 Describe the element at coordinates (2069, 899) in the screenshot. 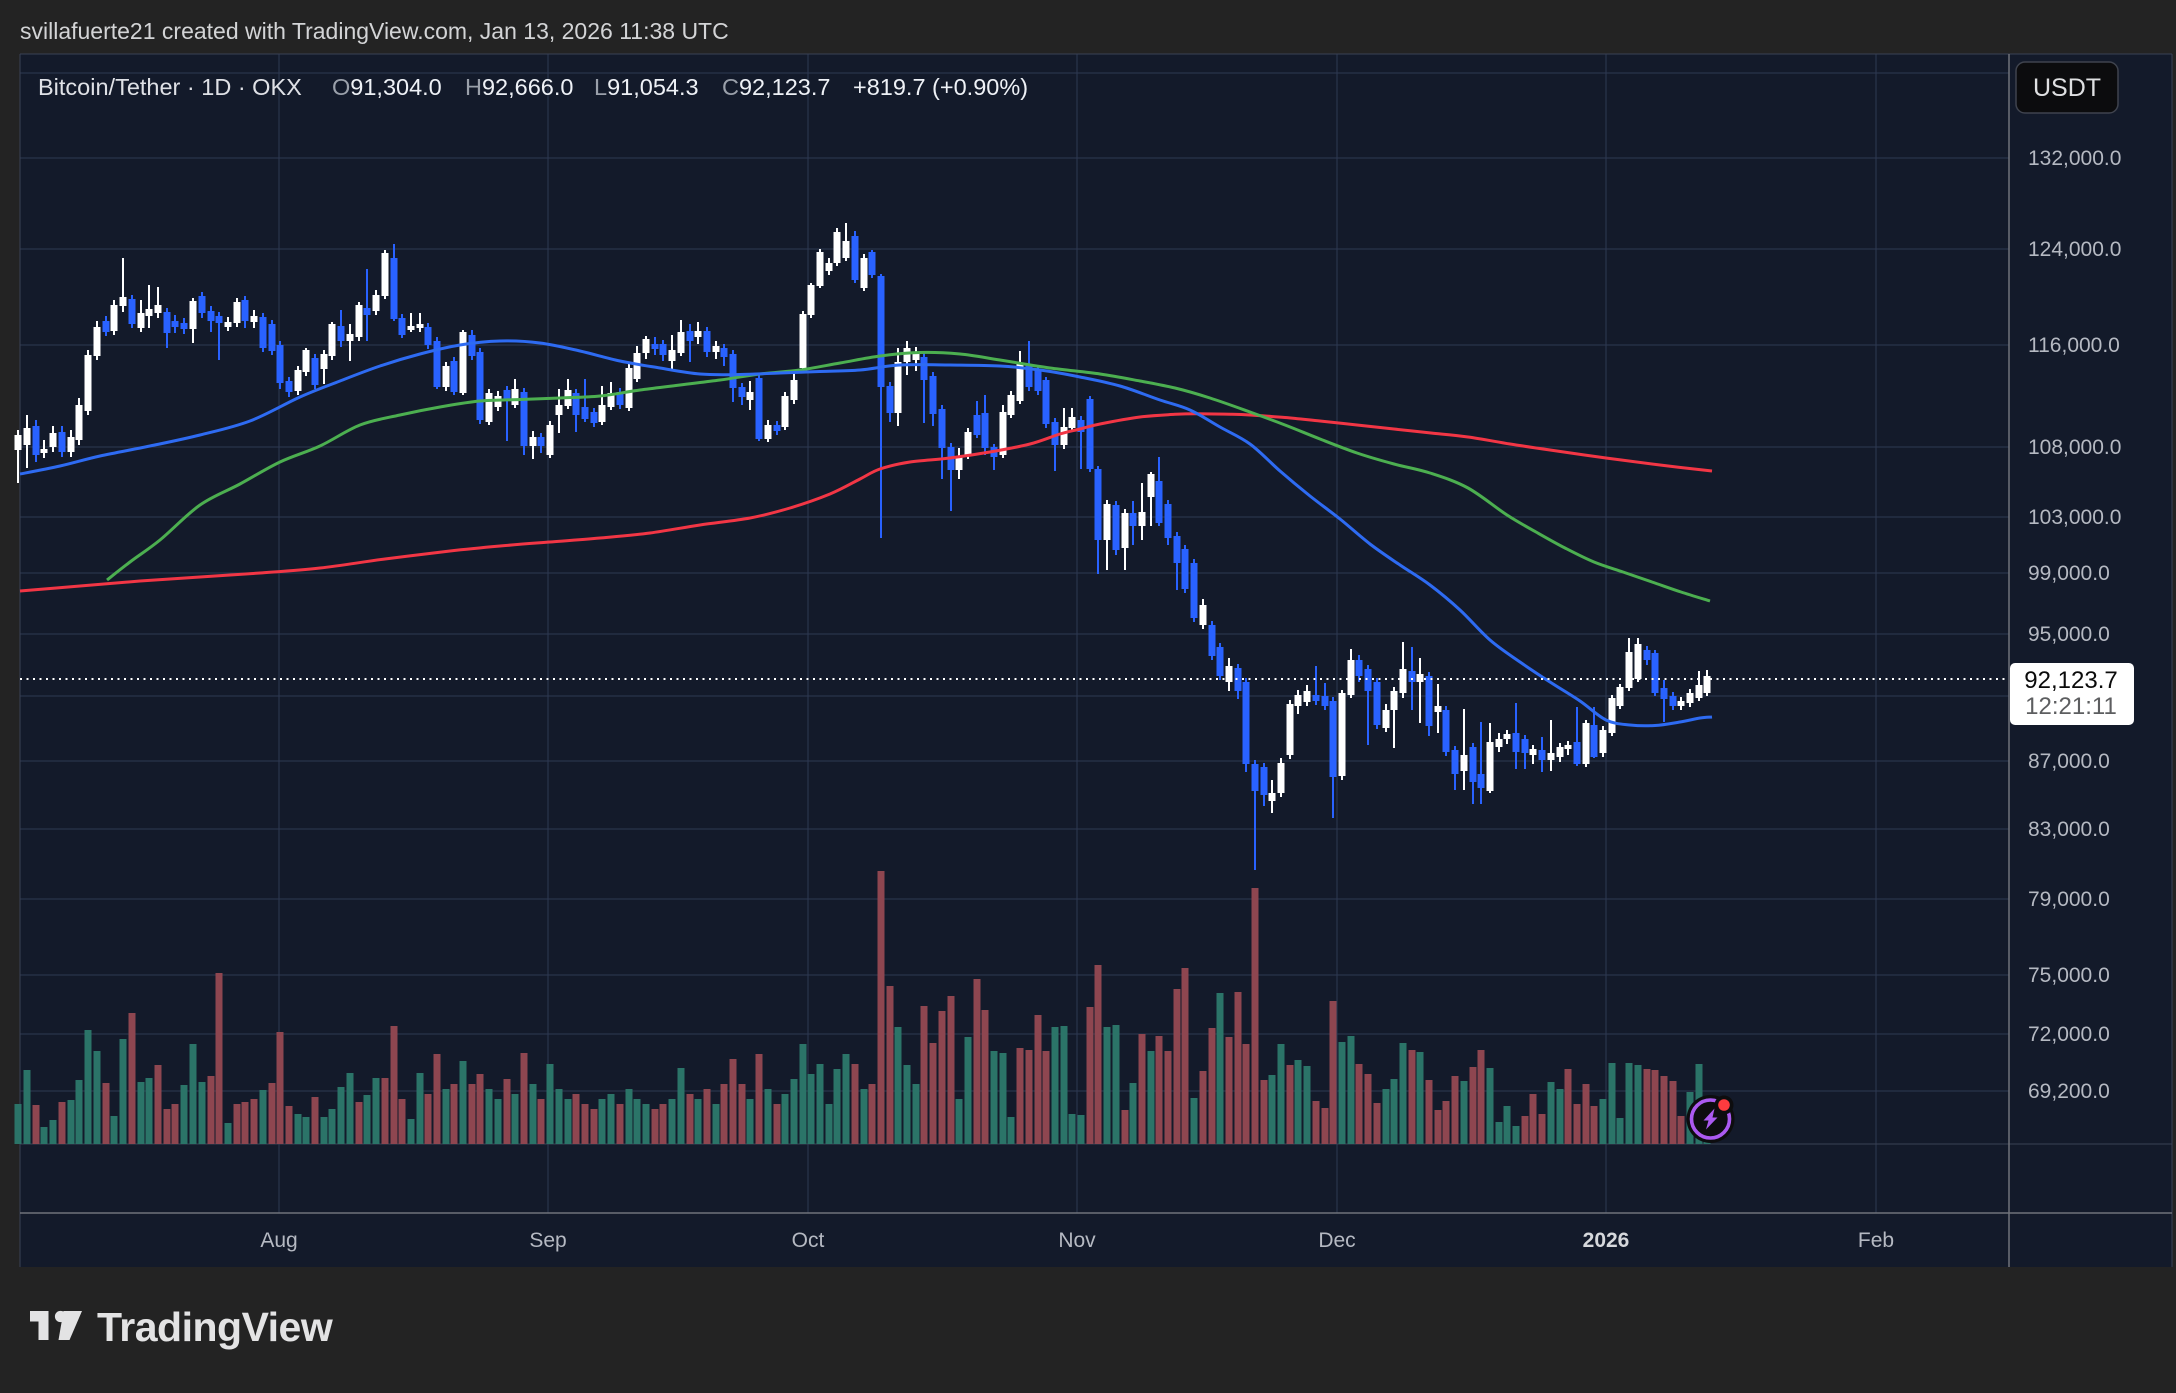

I see `svg-text: 79,000.0` at that location.